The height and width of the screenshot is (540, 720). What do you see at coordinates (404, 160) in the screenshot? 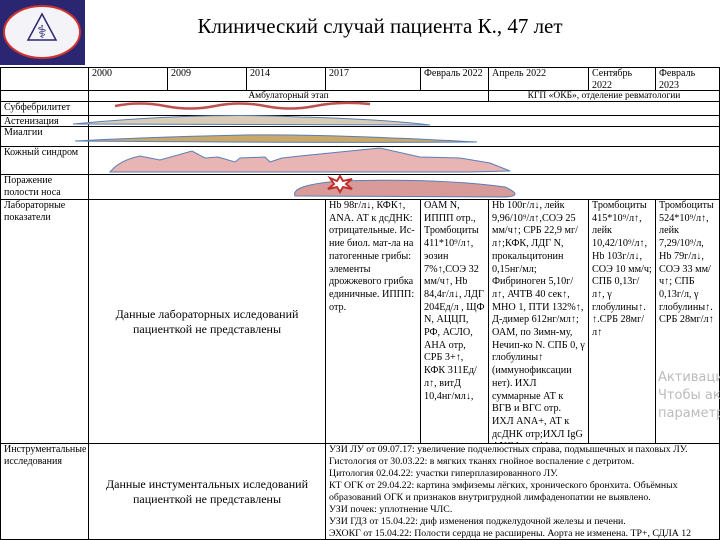
I see `row-skin` at bounding box center [404, 160].